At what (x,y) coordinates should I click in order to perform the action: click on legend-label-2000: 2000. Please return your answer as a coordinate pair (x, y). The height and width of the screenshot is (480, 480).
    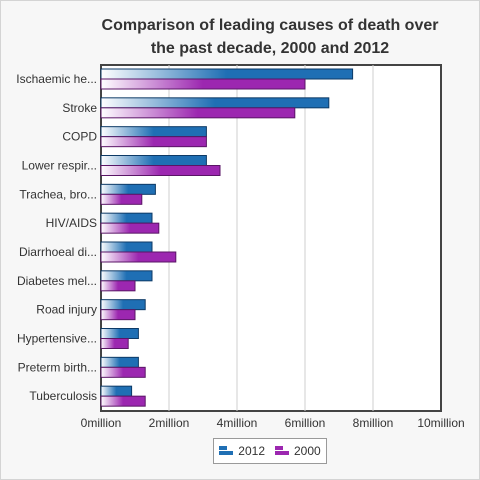
    Looking at the image, I should click on (307, 451).